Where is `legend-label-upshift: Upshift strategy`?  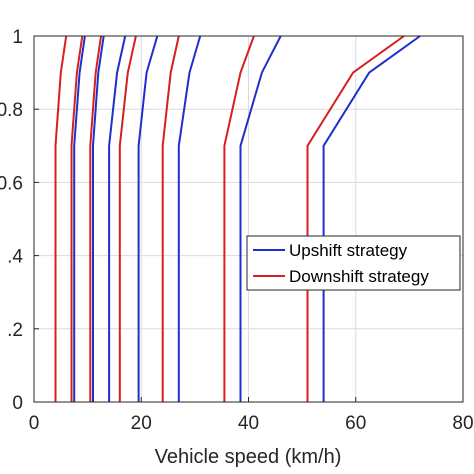 legend-label-upshift: Upshift strategy is located at coordinates (348, 250).